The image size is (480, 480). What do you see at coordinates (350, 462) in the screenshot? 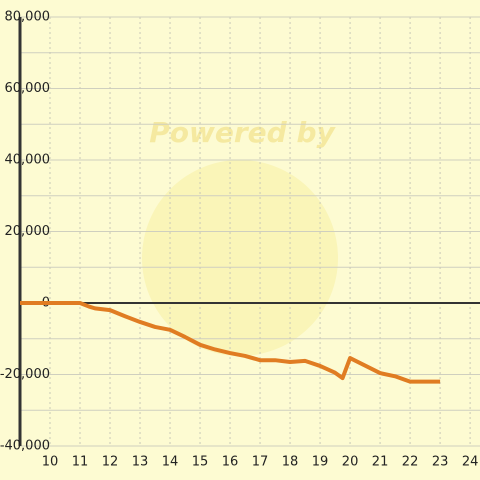
I see `x-tick-label: 20` at bounding box center [350, 462].